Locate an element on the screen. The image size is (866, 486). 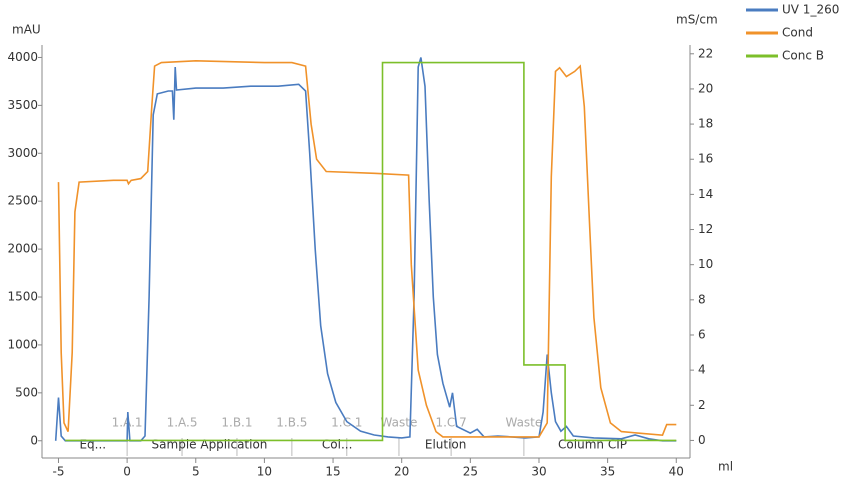
x-tick-label: 30 is located at coordinates (538, 472).